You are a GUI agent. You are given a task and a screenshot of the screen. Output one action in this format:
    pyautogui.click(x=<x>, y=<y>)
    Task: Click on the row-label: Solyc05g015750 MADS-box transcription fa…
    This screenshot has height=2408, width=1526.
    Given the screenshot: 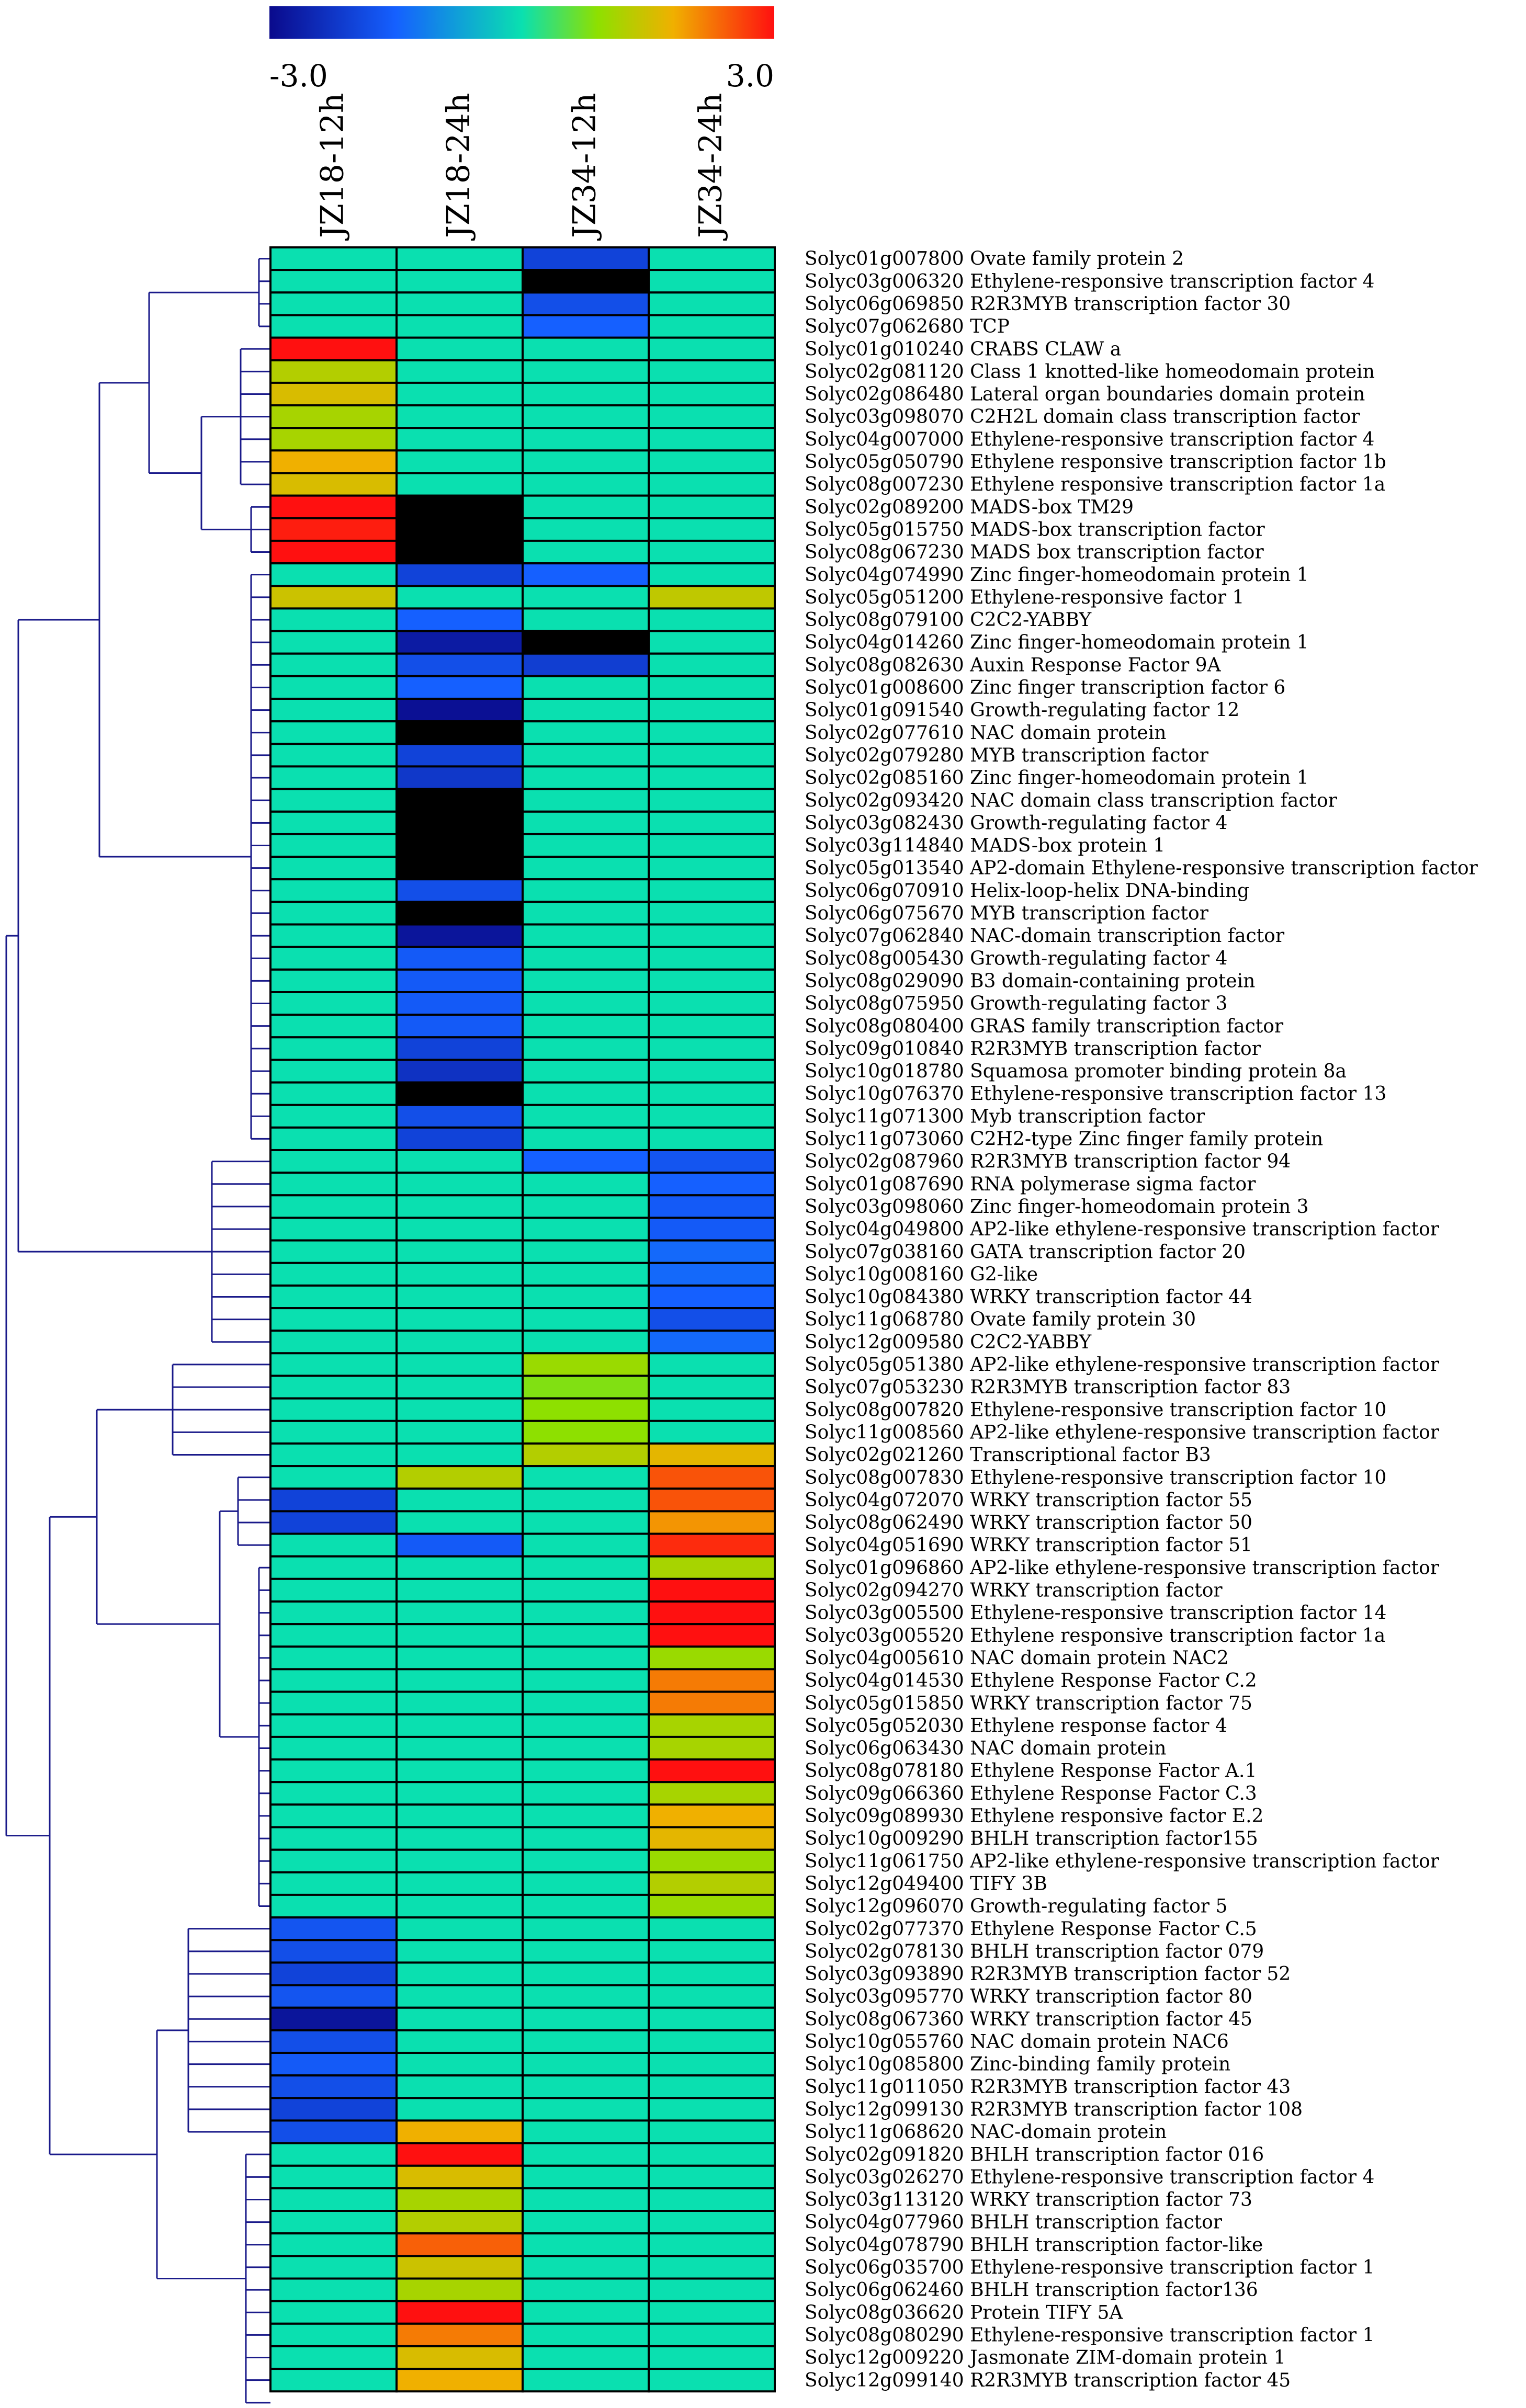 What is the action you would take?
    pyautogui.click(x=1035, y=530)
    